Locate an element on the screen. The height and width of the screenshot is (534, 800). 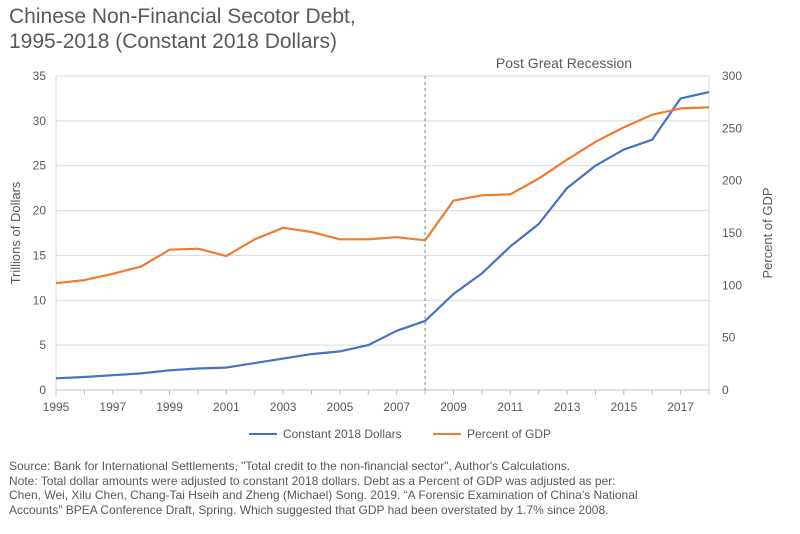
x-tick-label: 2001 is located at coordinates (226, 407).